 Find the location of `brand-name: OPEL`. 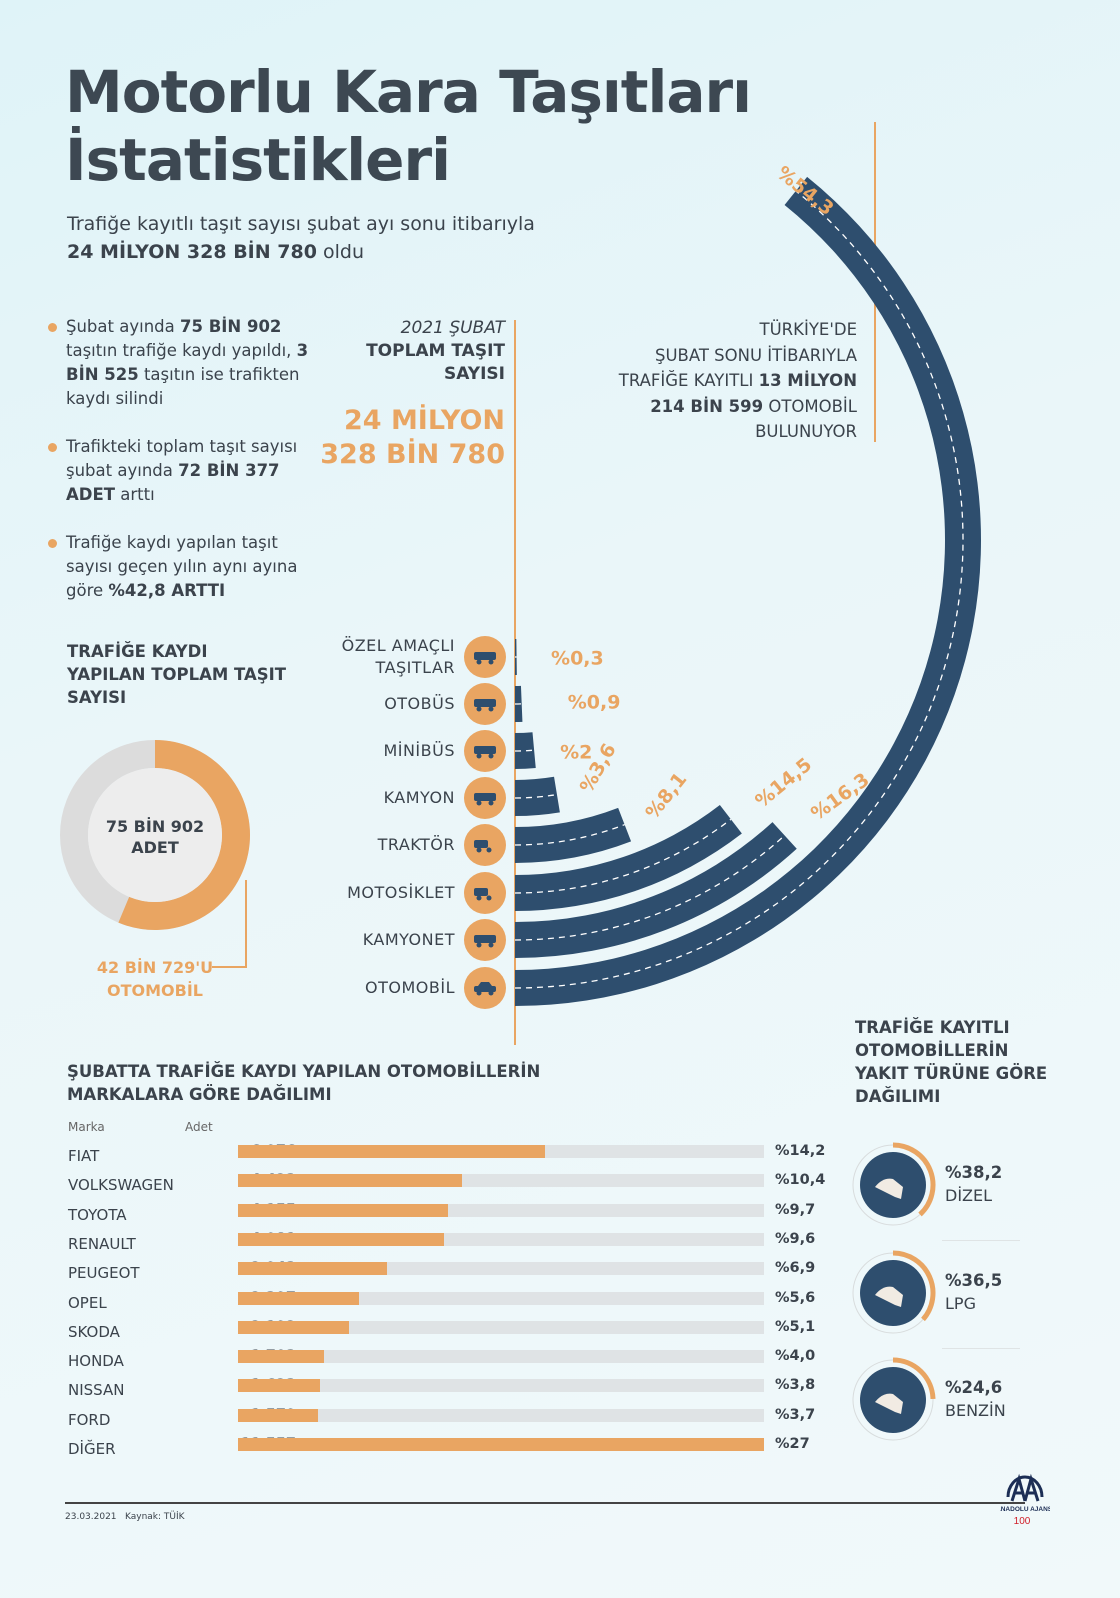

brand-name: OPEL is located at coordinates (87, 1302).